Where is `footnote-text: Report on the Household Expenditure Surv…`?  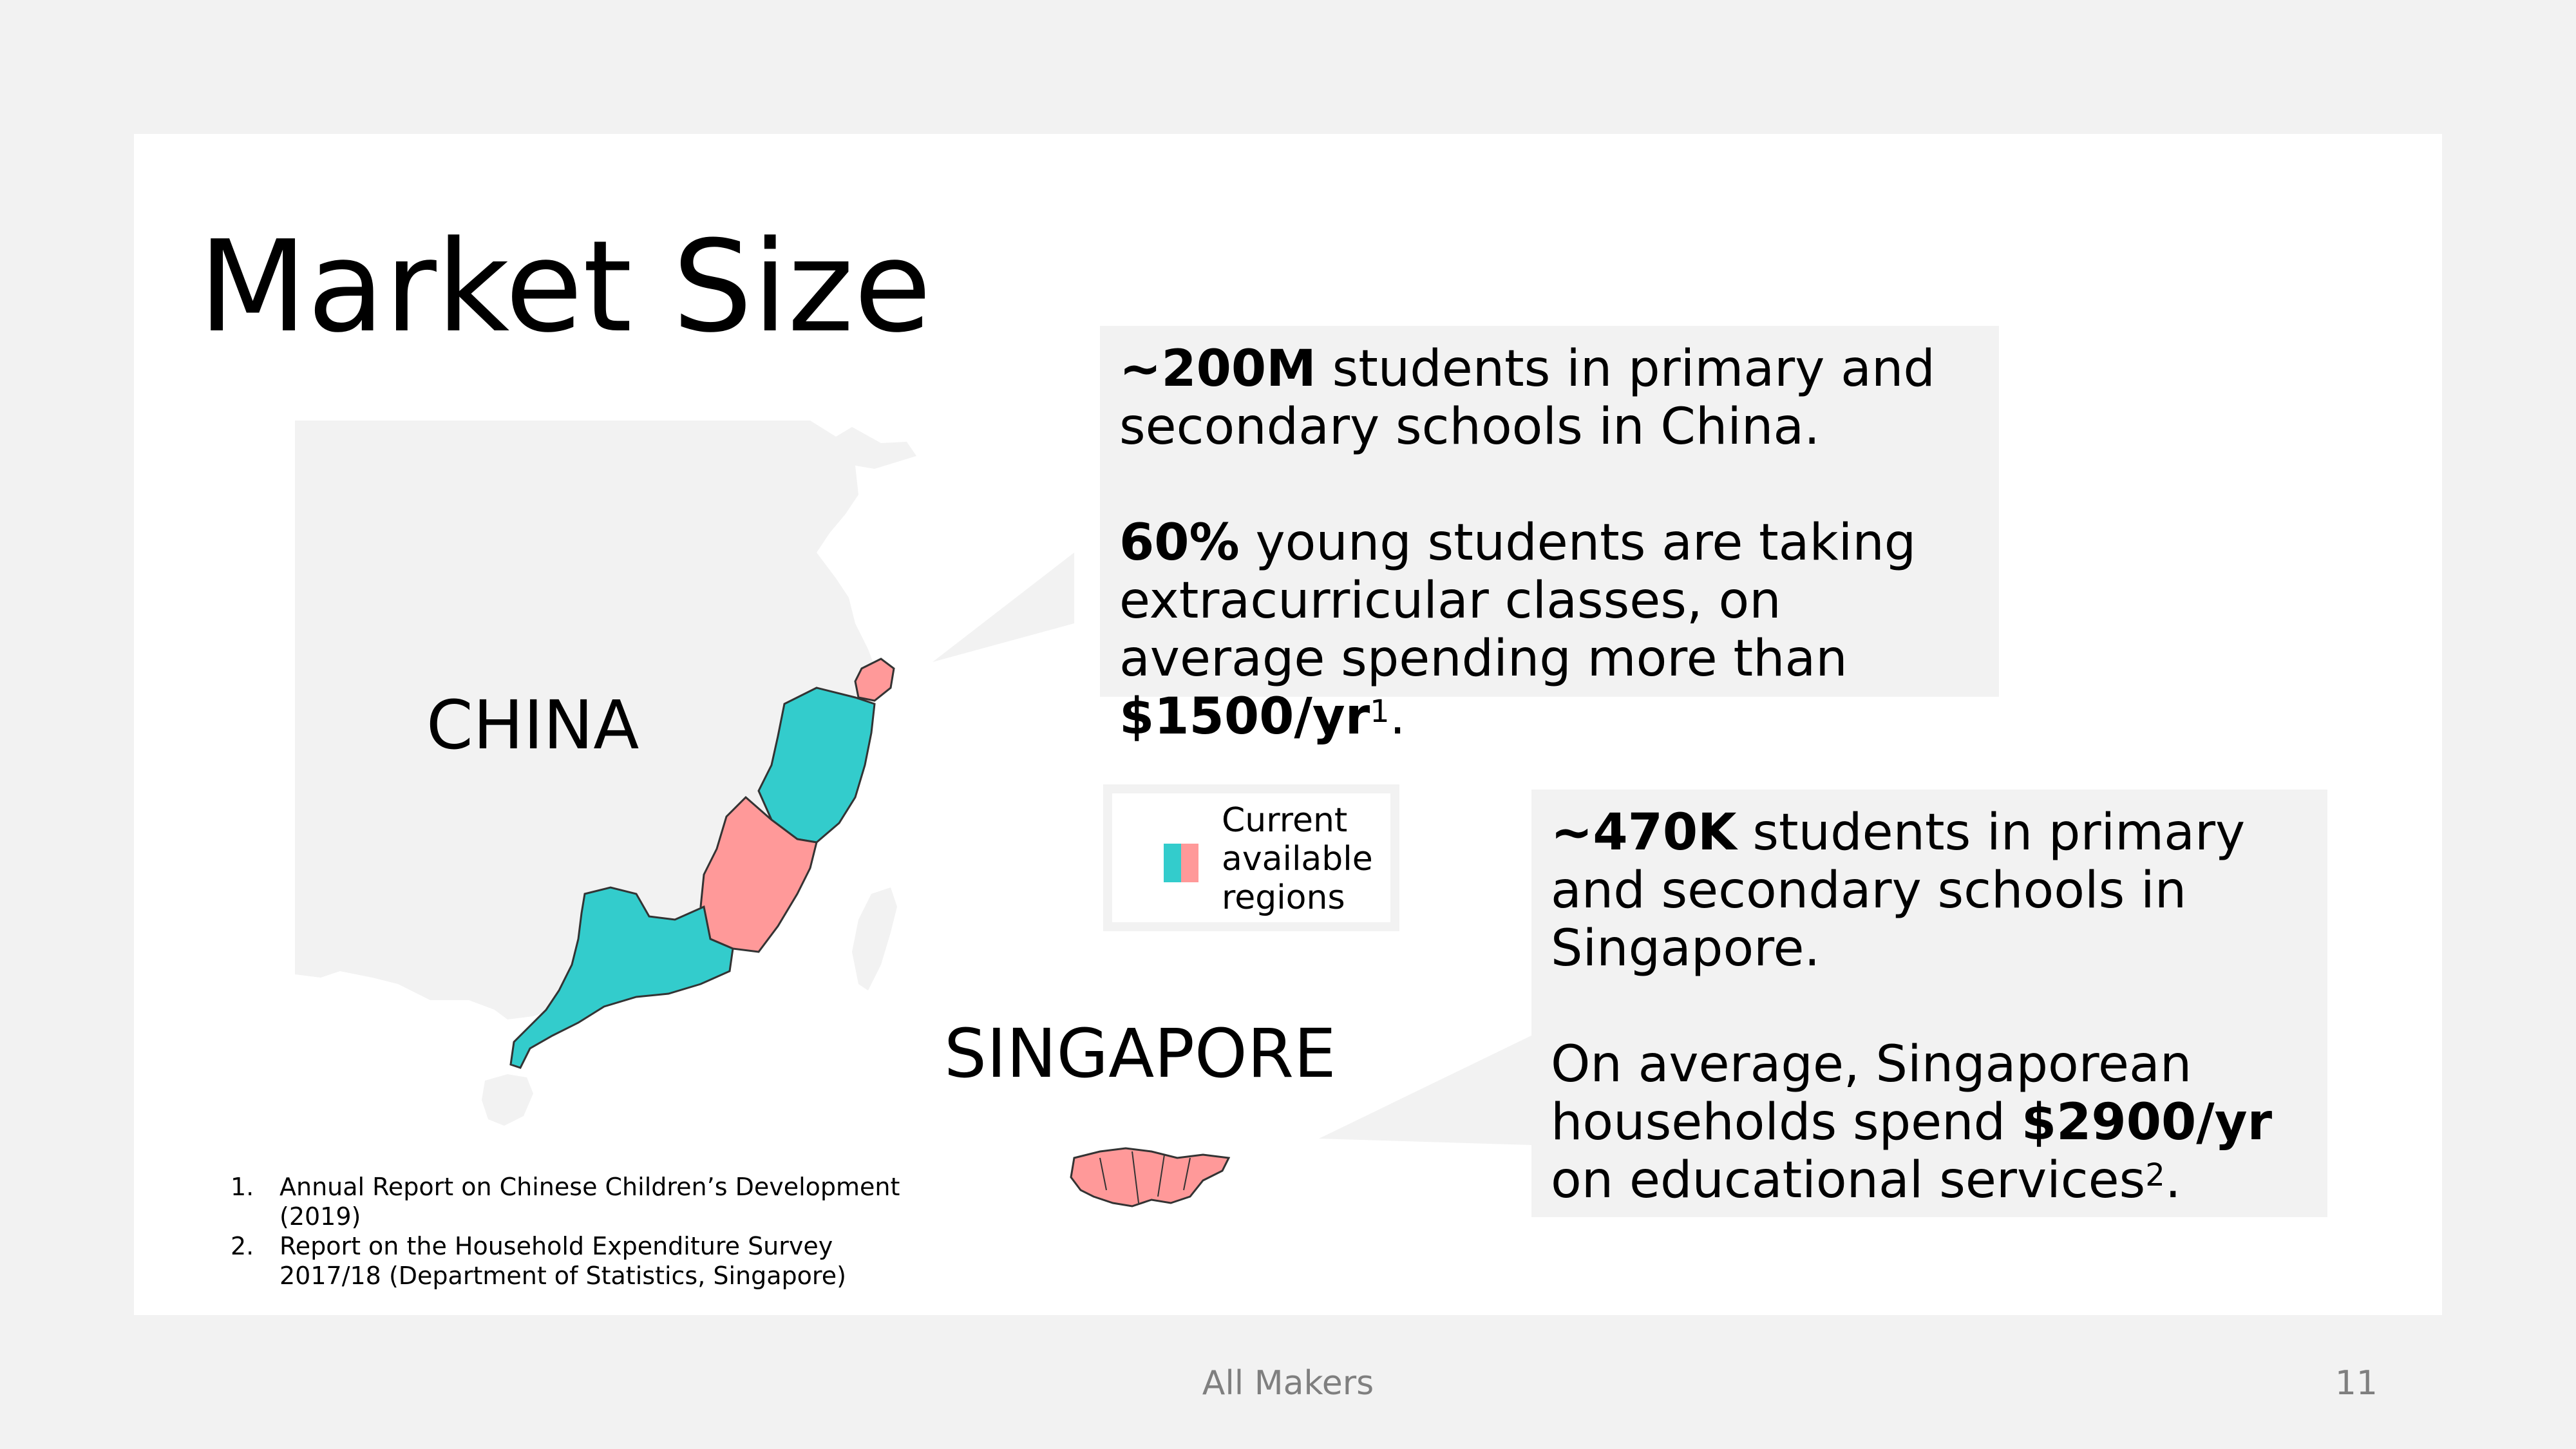
footnote-text: Report on the Household Expenditure Surv… is located at coordinates (562, 1261).